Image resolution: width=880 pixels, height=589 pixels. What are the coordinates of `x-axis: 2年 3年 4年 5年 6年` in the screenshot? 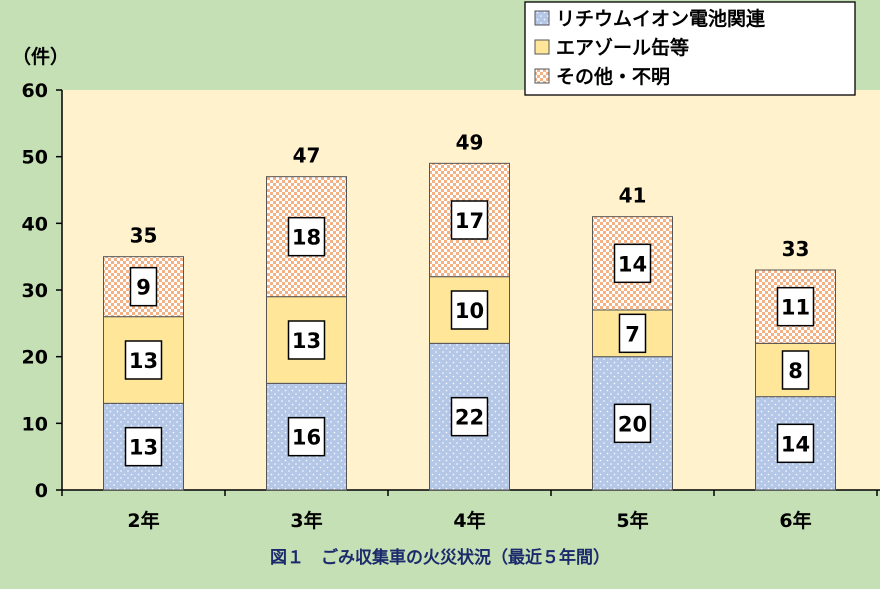 It's located at (470, 510).